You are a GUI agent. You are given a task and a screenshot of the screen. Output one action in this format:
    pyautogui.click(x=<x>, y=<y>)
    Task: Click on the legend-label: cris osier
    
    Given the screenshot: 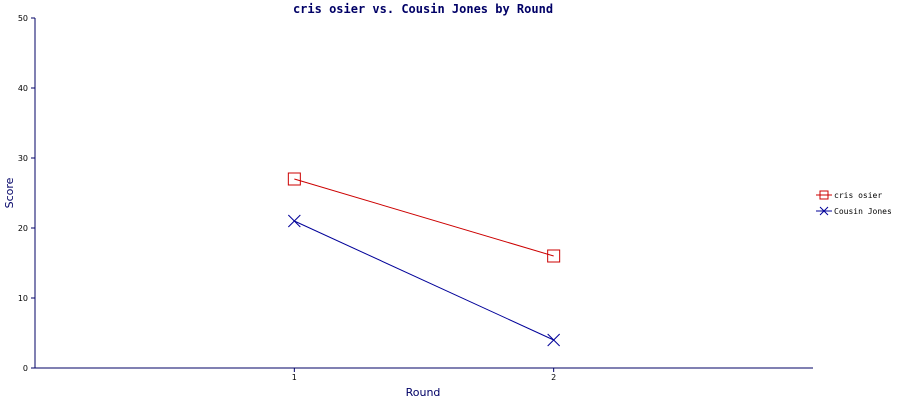 What is the action you would take?
    pyautogui.click(x=858, y=195)
    